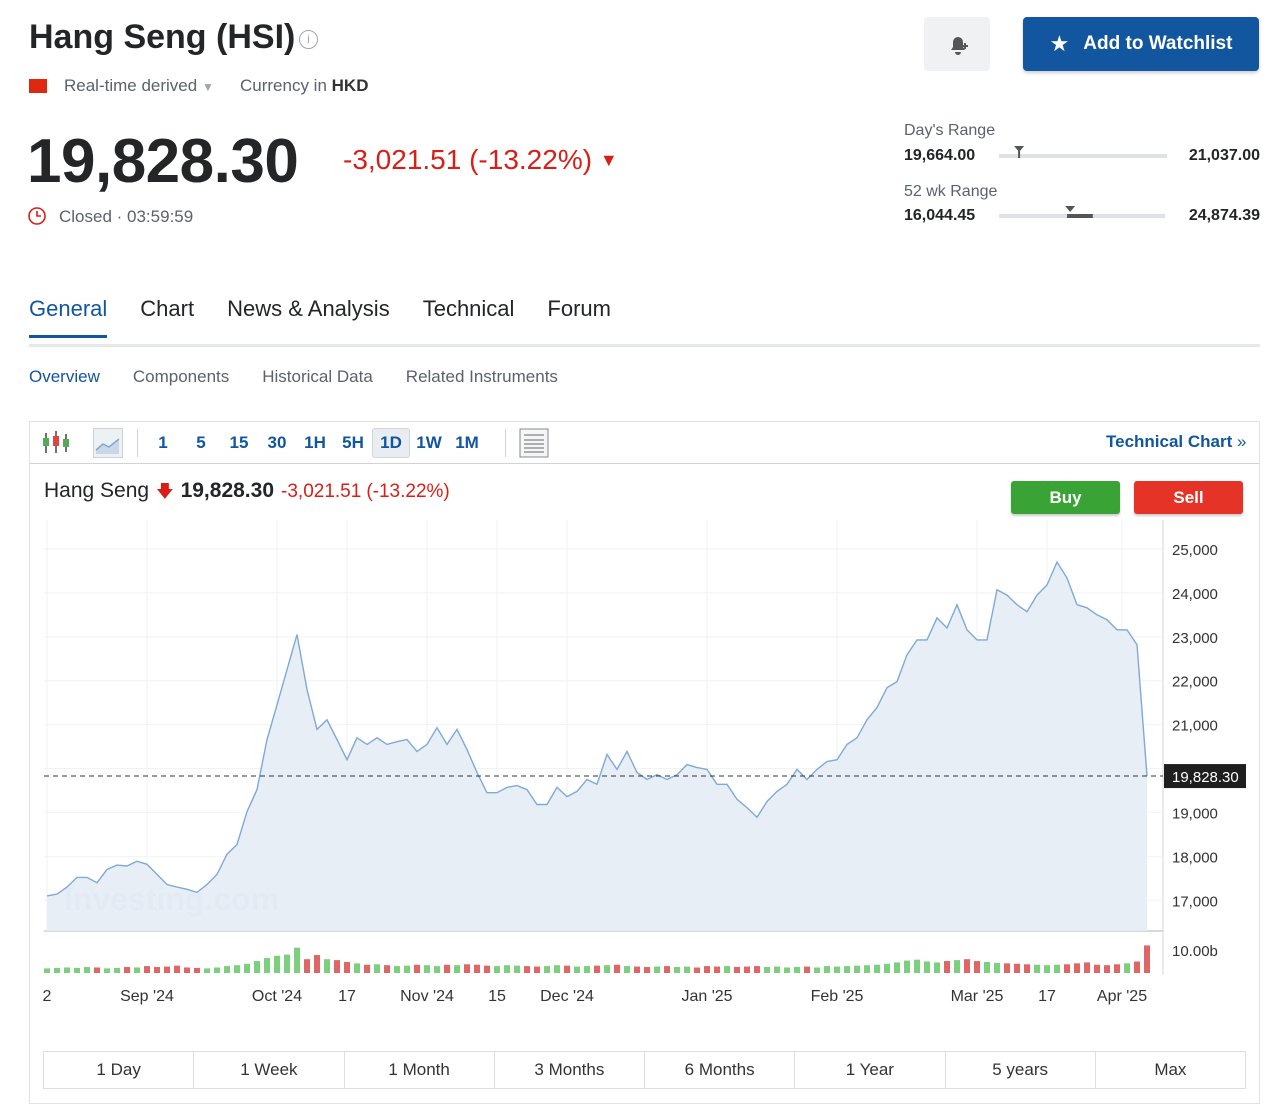  Describe the element at coordinates (1020, 1070) in the screenshot. I see `period: 5 years` at that location.